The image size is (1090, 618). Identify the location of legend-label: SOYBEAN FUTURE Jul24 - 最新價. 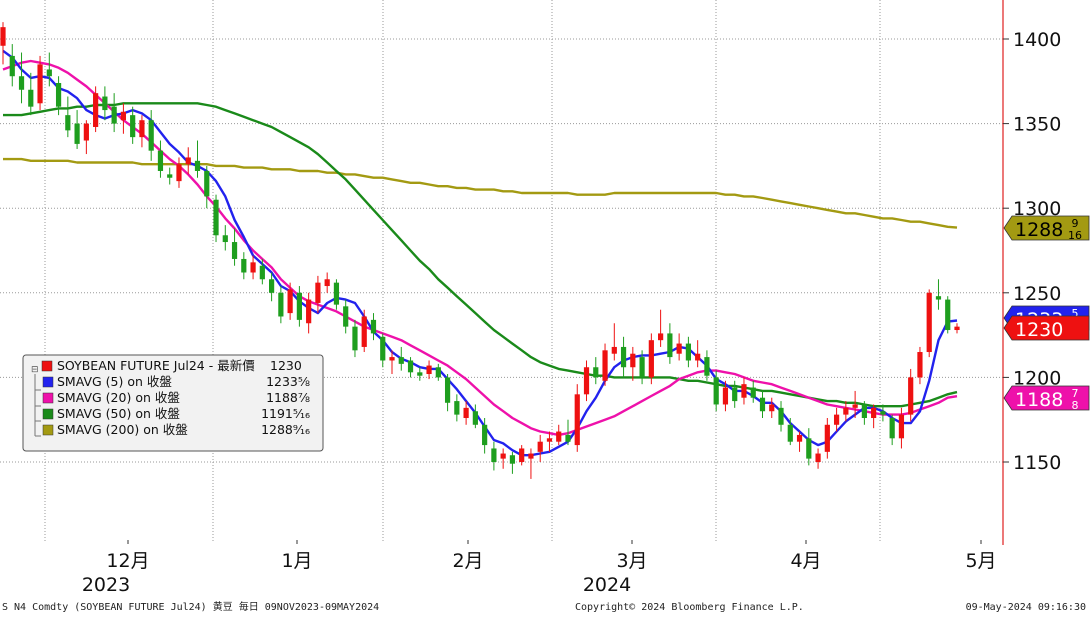
(156, 365).